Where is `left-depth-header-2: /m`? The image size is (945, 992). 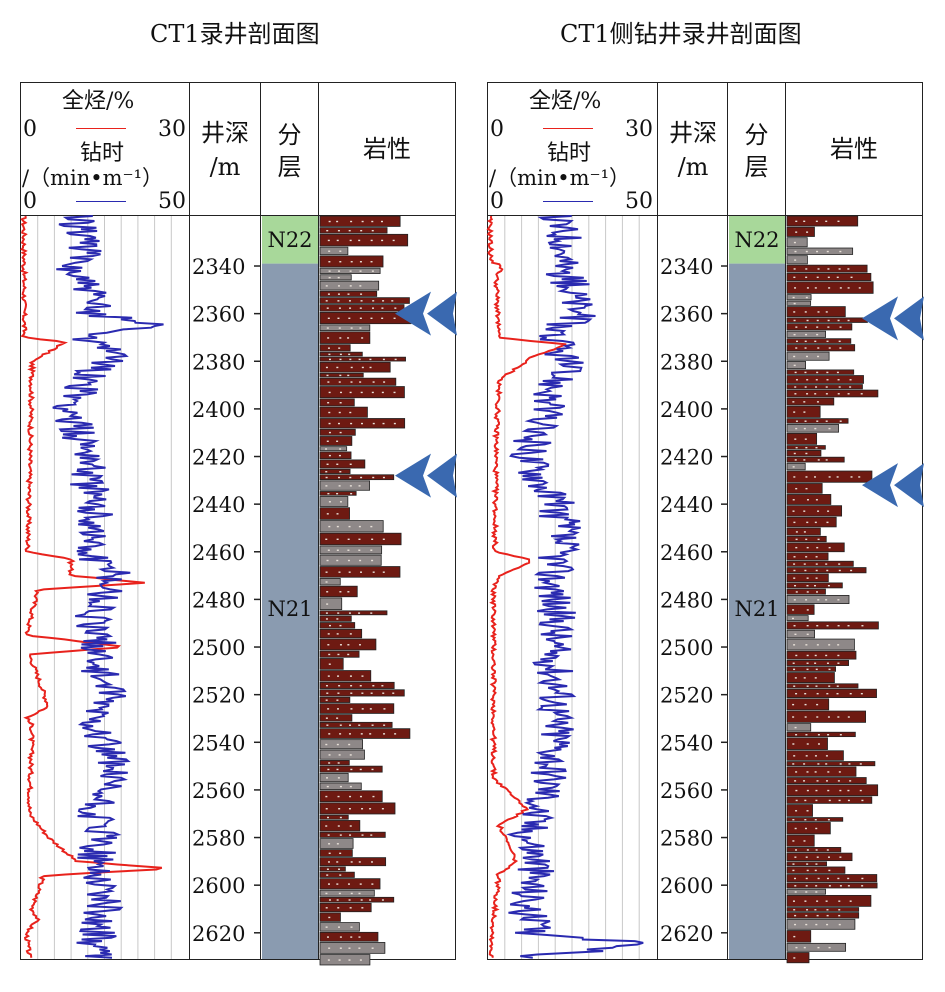
left-depth-header-2: /m is located at coordinates (225, 167).